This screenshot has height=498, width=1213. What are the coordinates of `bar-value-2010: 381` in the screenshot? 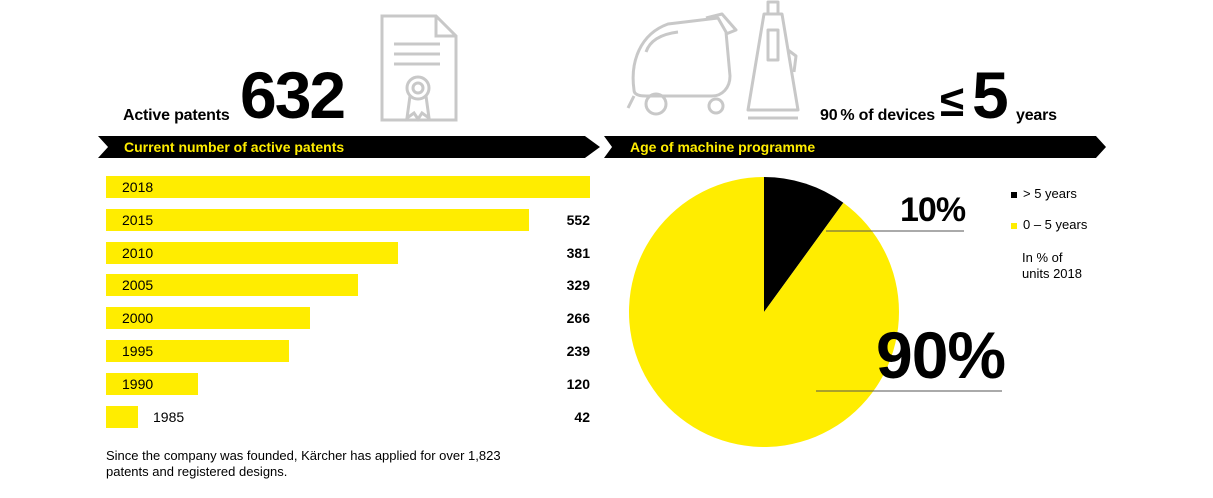 It's located at (578, 253).